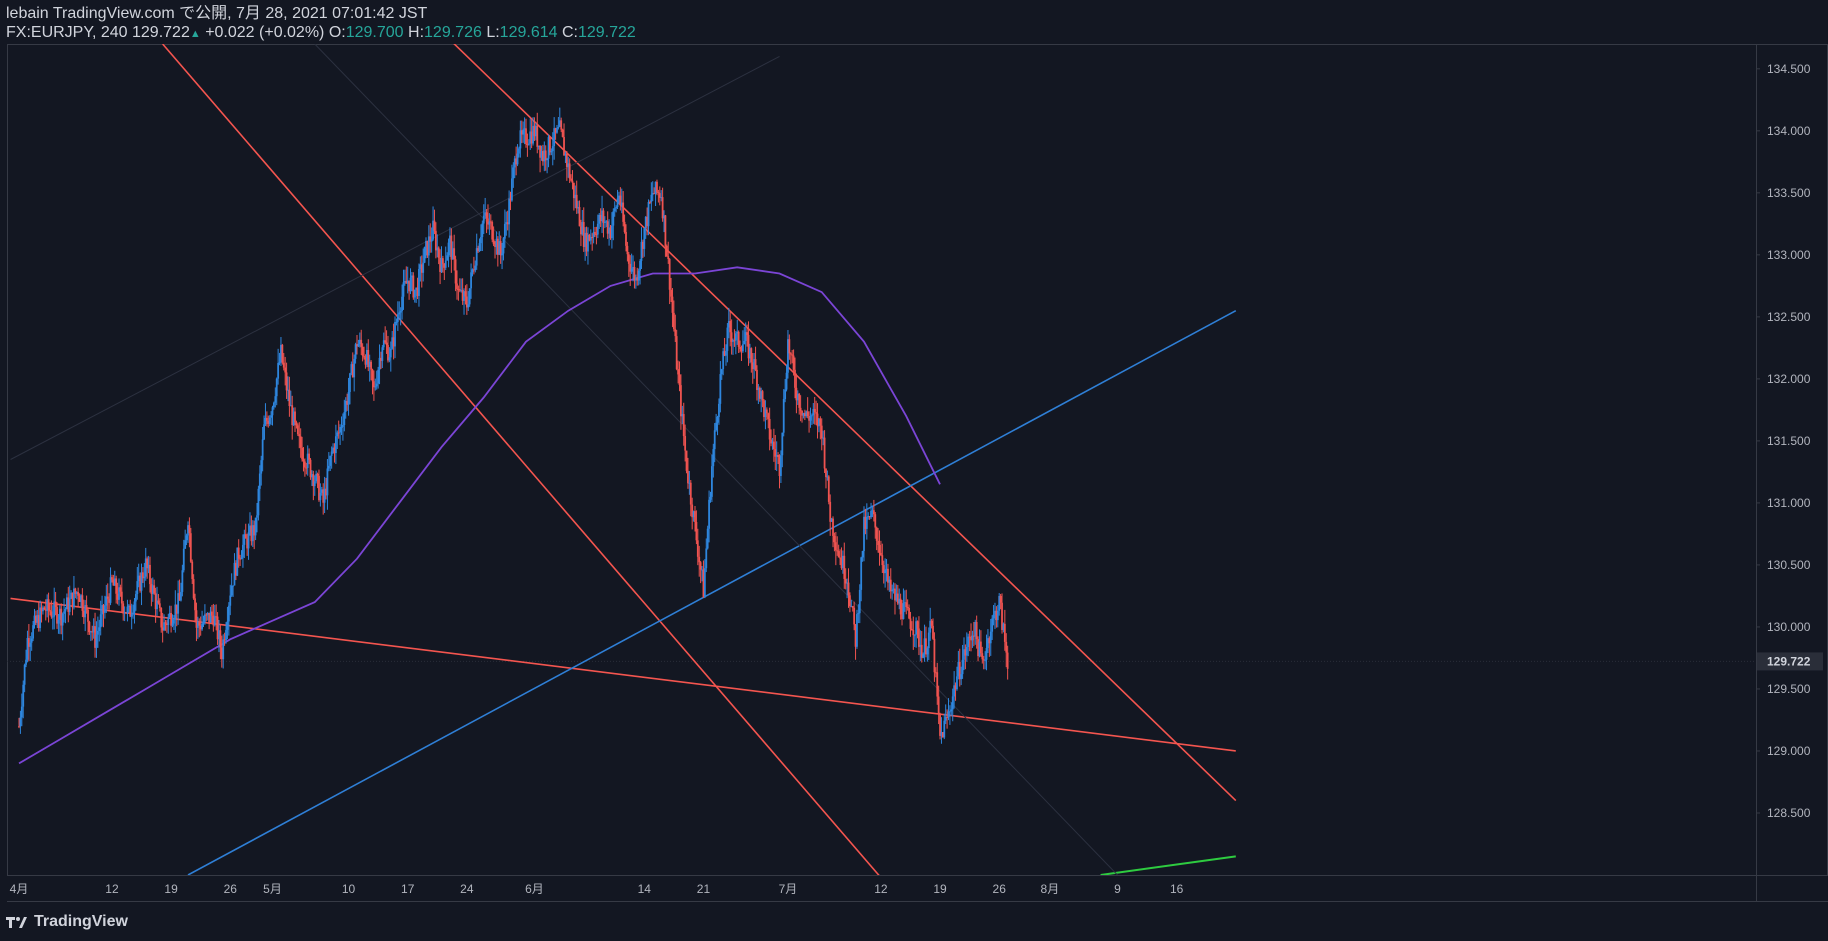  I want to click on tradingview-logo-icon, so click(16, 922).